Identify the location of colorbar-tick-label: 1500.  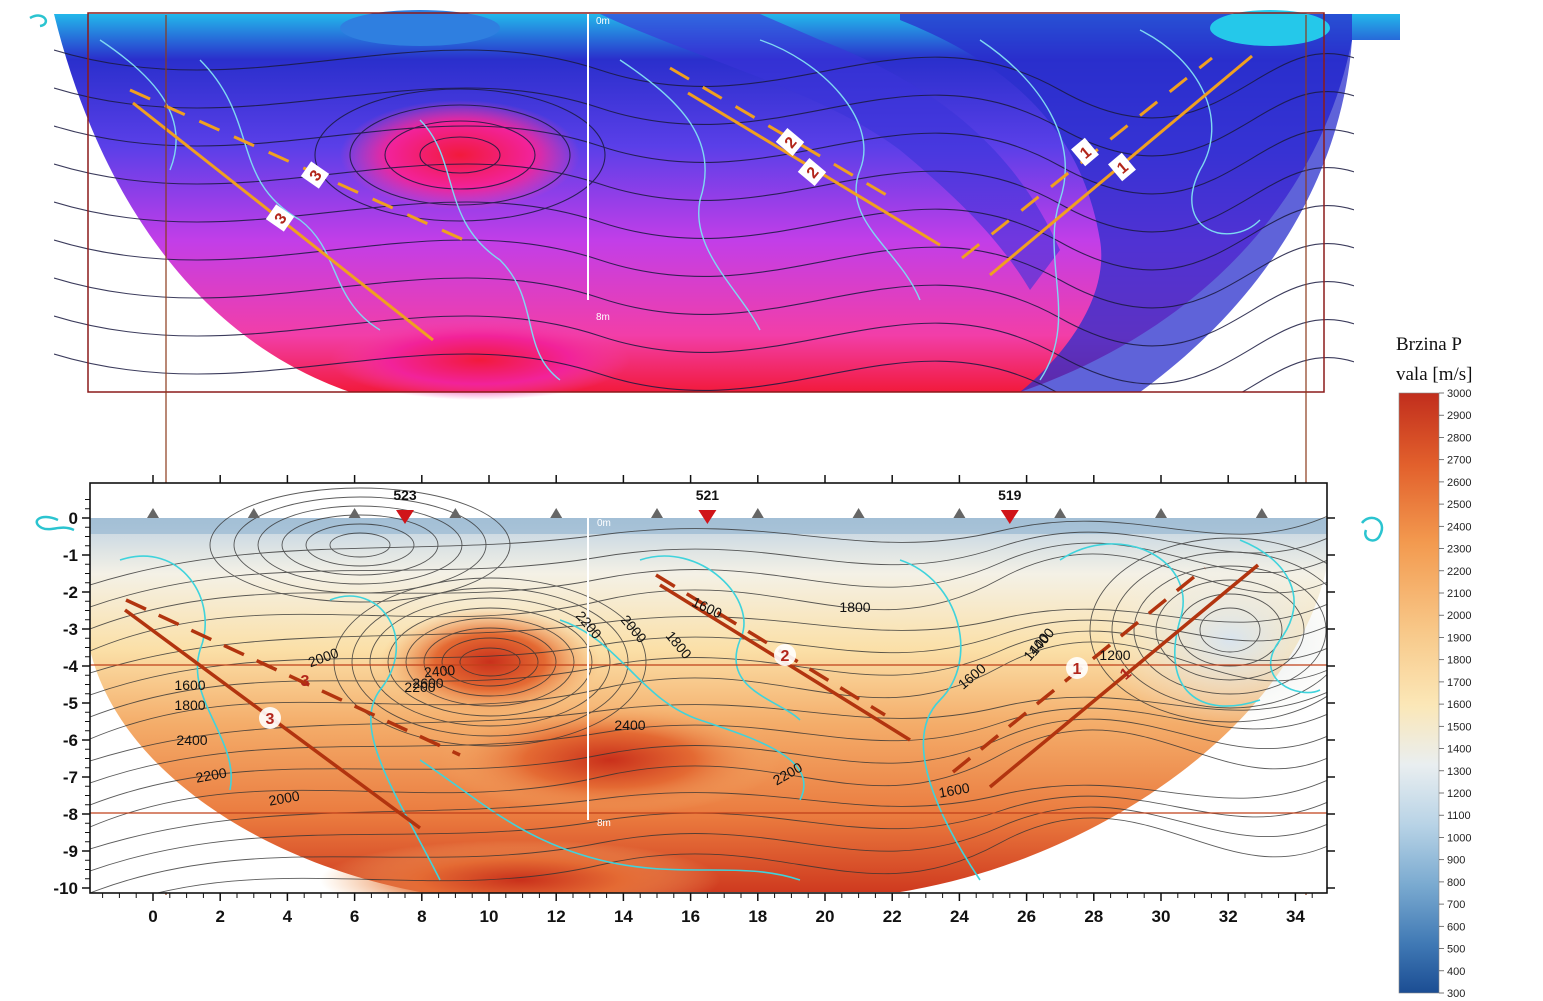
(1459, 727).